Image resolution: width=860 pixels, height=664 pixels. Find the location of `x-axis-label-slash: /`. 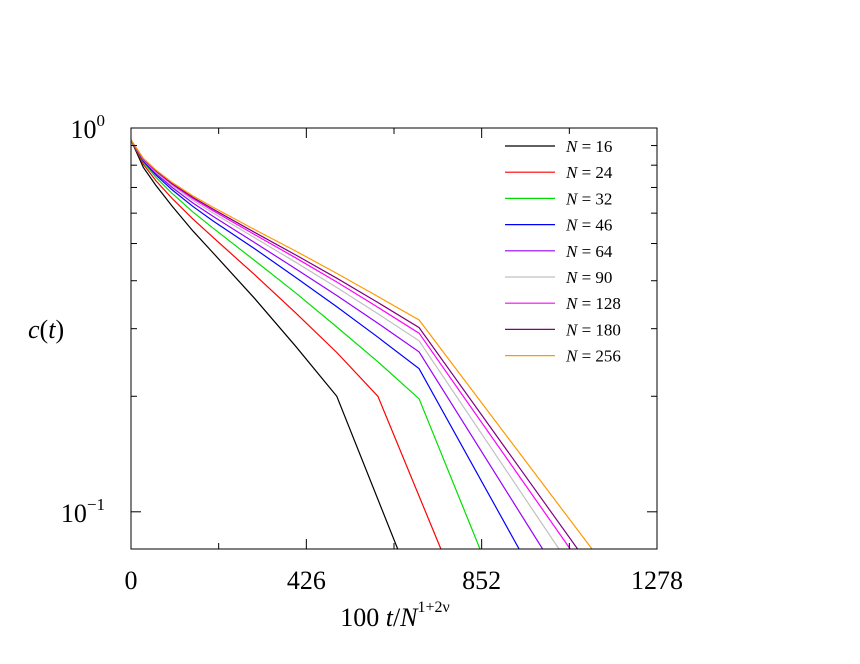

x-axis-label-slash: / is located at coordinates (397, 617).